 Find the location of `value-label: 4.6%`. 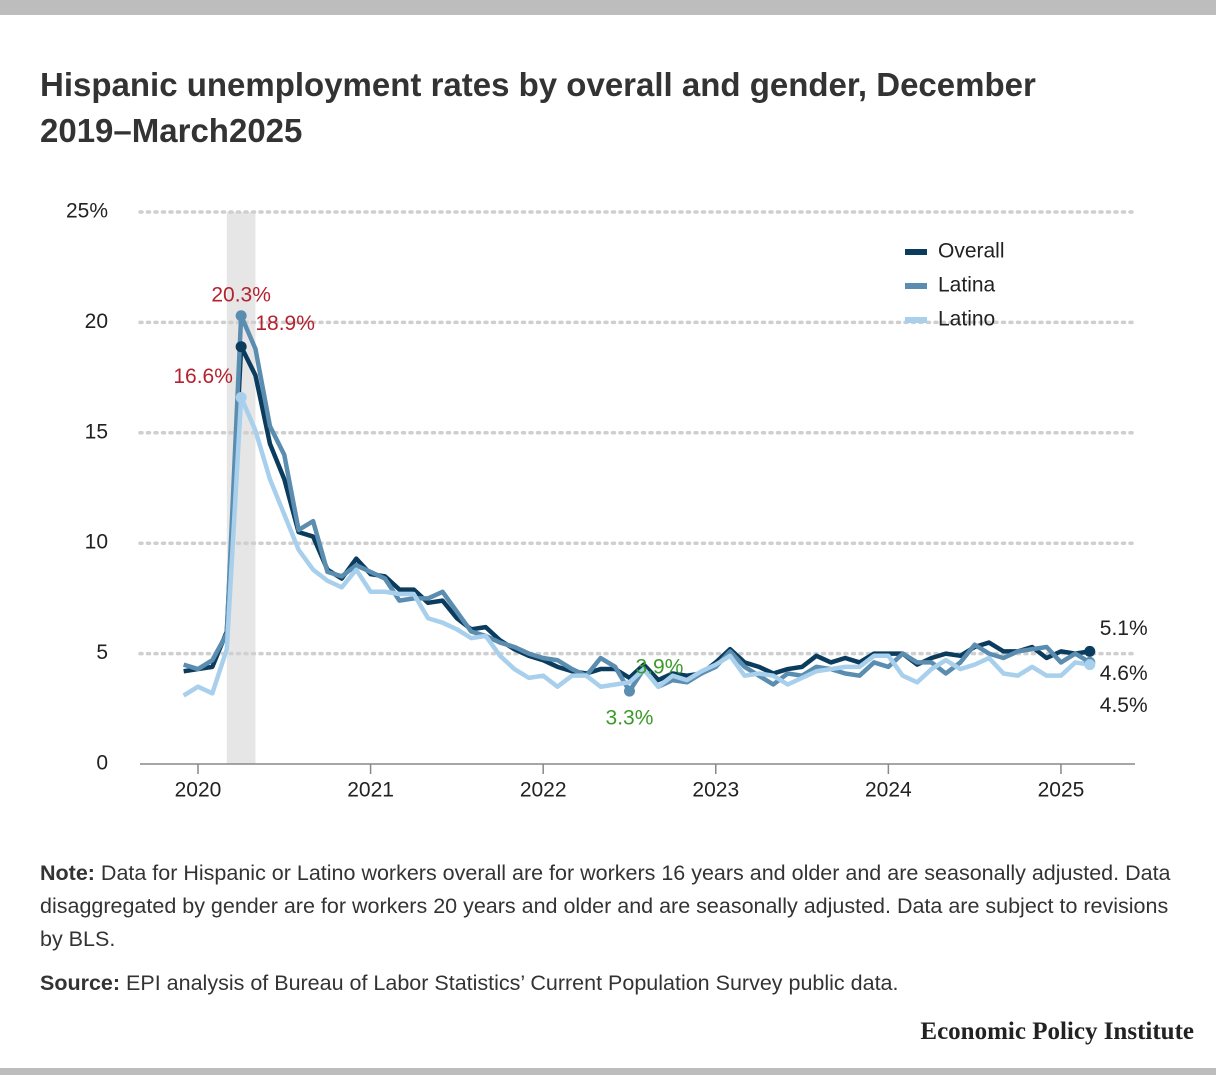

value-label: 4.6% is located at coordinates (1124, 673).